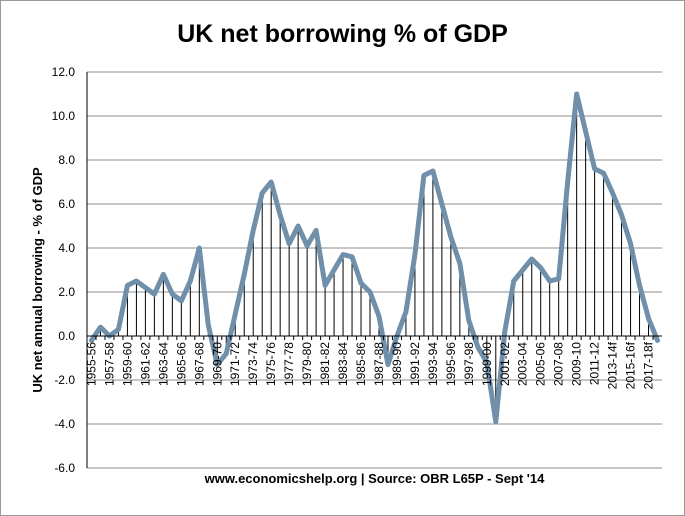  I want to click on x-tick-label: 1993-94, so click(433, 364).